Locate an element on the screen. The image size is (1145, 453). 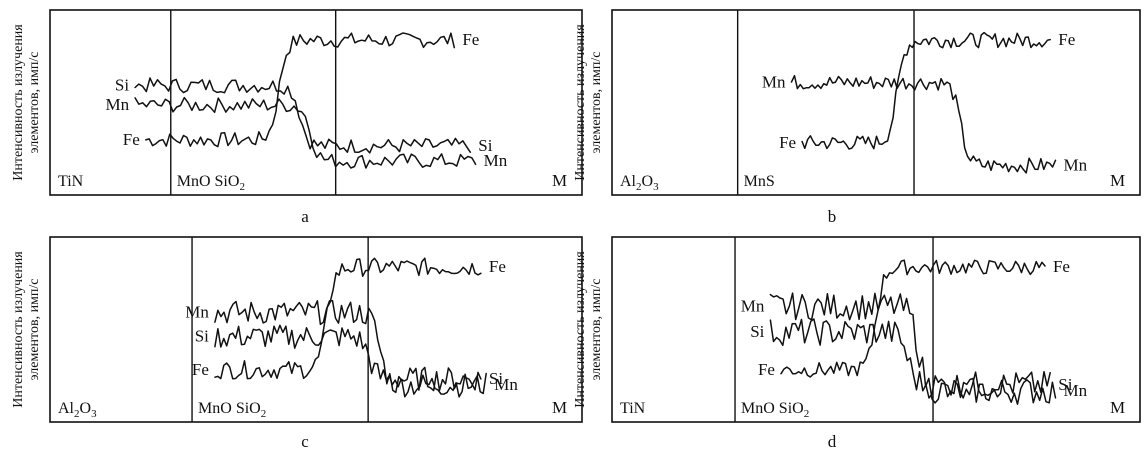
region-label: MnS is located at coordinates (759, 181).